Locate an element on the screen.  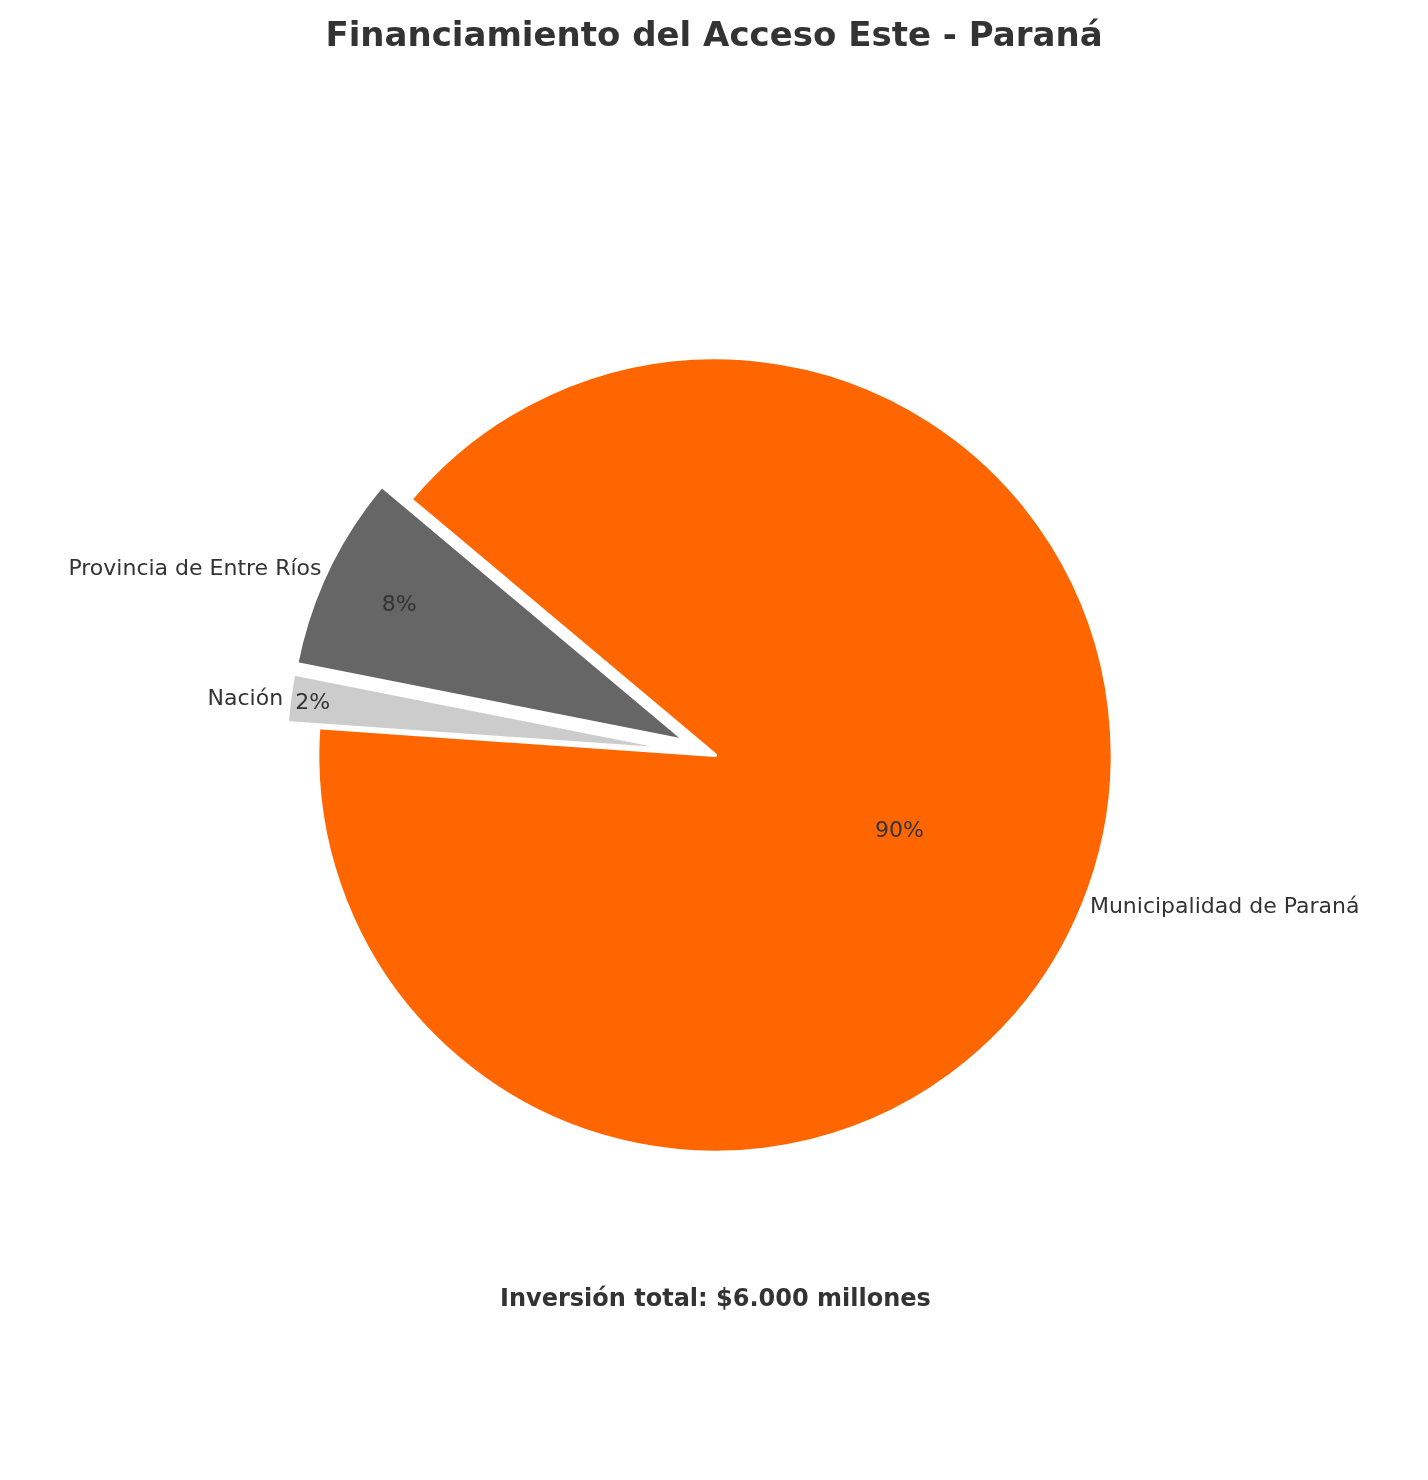
text: Inversión total: $6.000 millones is located at coordinates (715, 1298).